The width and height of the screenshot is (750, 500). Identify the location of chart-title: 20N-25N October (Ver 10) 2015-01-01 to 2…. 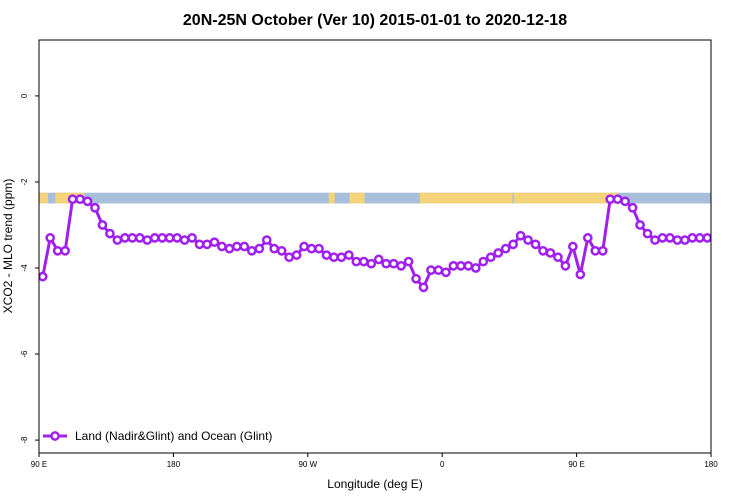
(375, 20).